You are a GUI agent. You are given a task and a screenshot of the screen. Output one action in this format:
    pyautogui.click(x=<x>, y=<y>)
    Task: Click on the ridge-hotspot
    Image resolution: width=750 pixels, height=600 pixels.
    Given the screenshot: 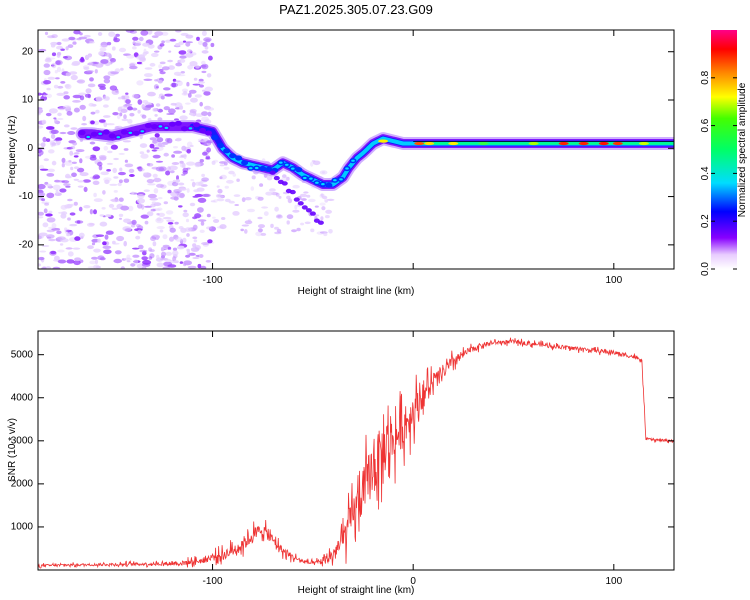 What is the action you would take?
    pyautogui.click(x=419, y=143)
    